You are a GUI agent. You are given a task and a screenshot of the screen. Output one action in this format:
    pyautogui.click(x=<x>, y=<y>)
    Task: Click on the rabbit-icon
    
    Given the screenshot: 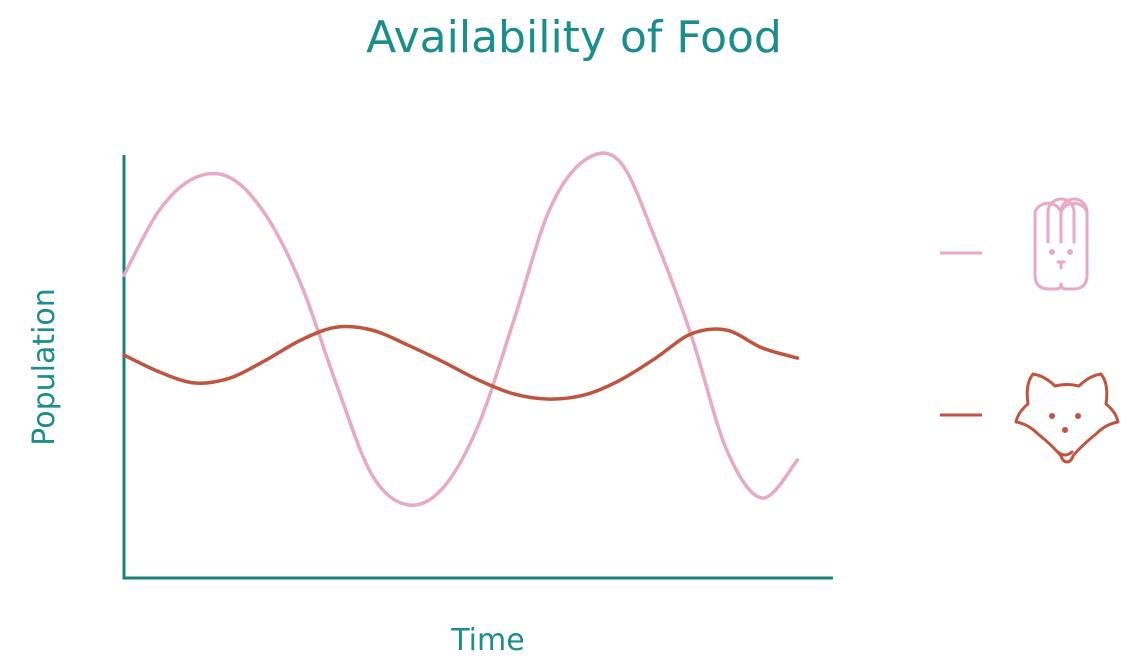 What is the action you would take?
    pyautogui.click(x=1061, y=244)
    